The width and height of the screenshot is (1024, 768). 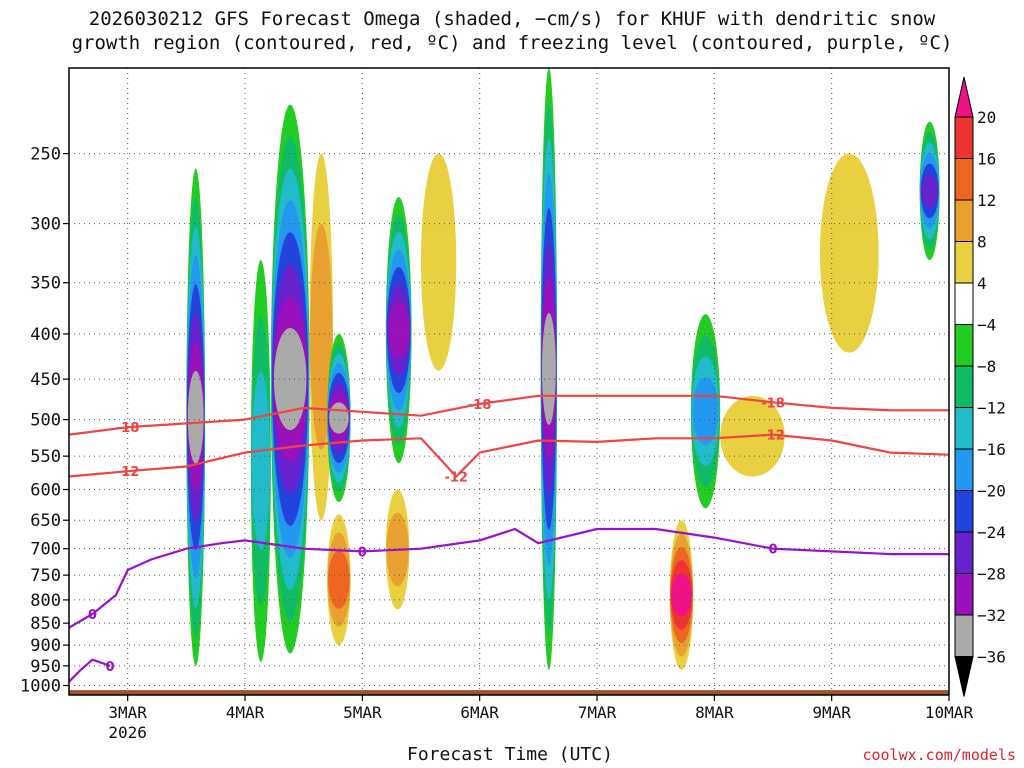 I want to click on x-tick-label: 3MAR, so click(x=127, y=712).